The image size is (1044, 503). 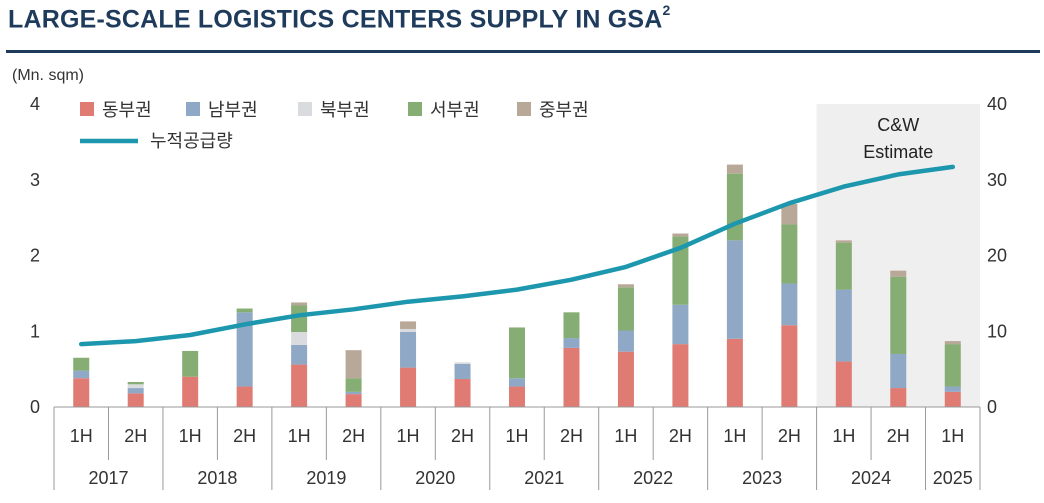 I want to click on legend-label: 중부권, so click(x=564, y=110).